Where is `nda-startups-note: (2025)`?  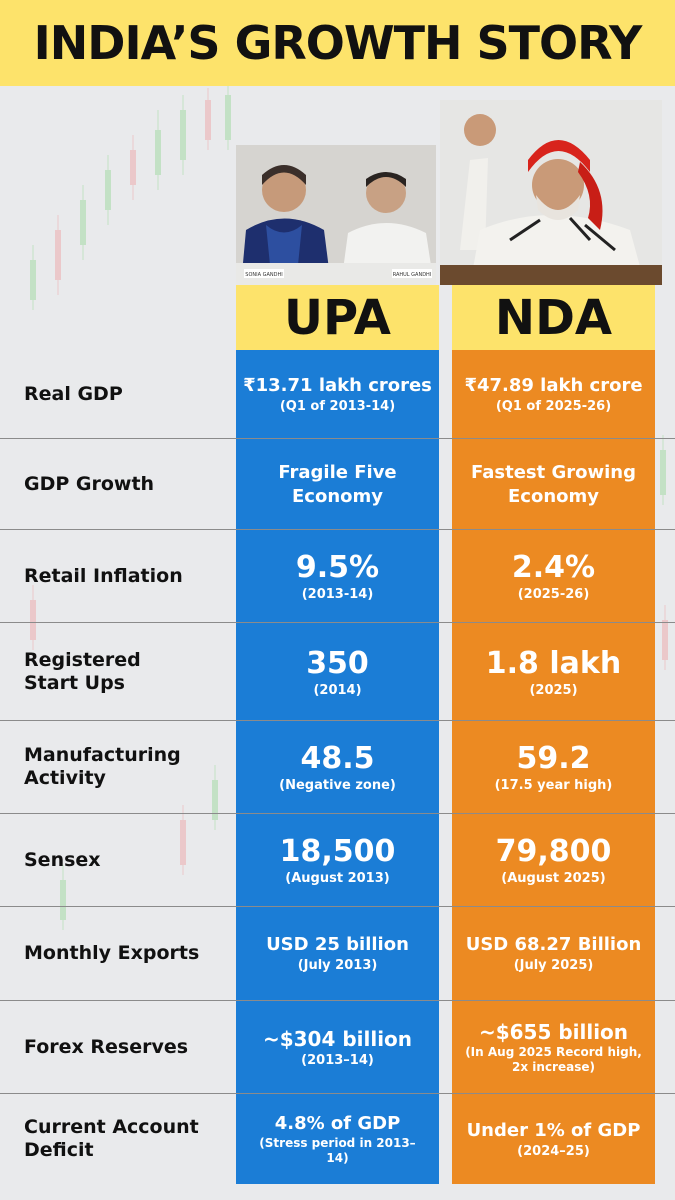 nda-startups-note: (2025) is located at coordinates (553, 690).